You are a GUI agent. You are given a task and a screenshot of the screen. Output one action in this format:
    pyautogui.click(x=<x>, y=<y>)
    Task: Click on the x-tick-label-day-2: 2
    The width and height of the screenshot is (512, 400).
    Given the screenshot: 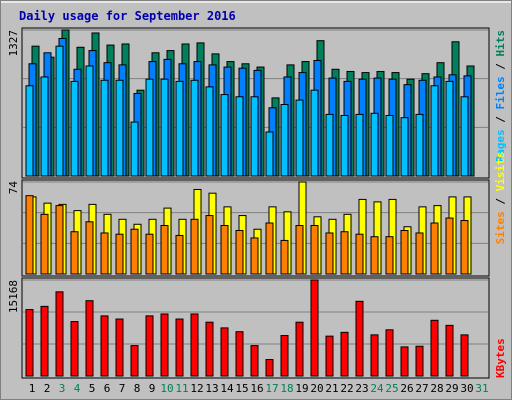 What is the action you would take?
    pyautogui.click(x=47, y=388)
    